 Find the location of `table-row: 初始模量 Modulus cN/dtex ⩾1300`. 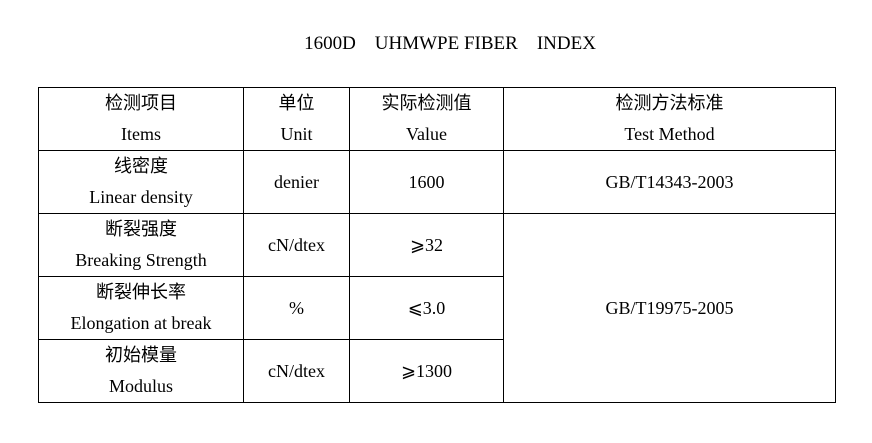

table-row: 初始模量 Modulus cN/dtex ⩾1300 is located at coordinates (437, 371).